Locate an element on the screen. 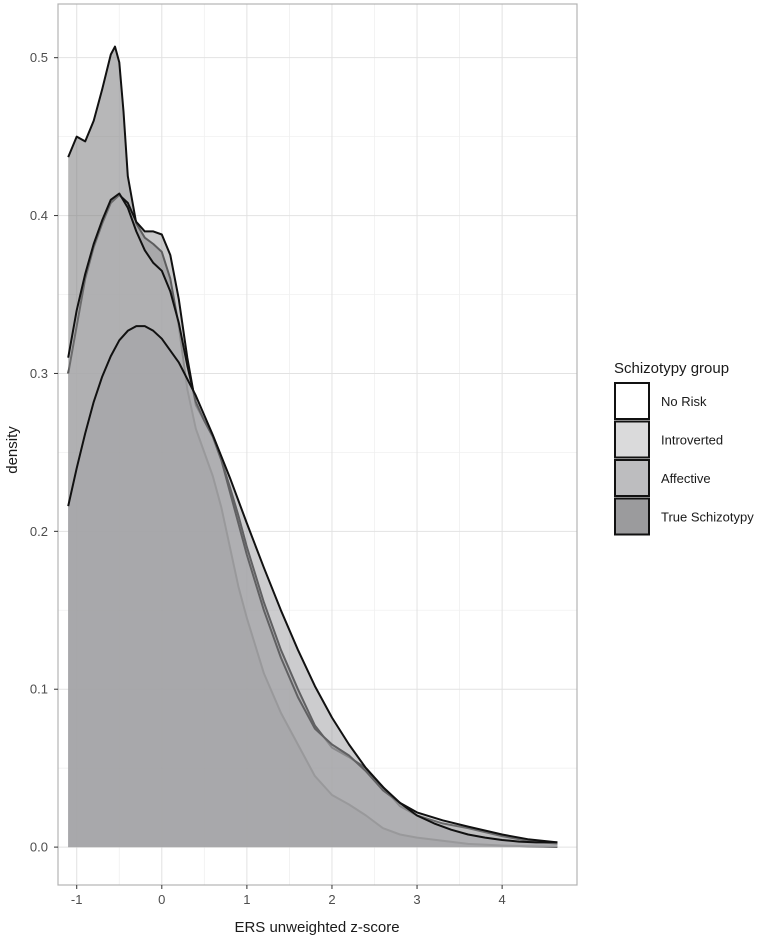 The image size is (768, 940). y-tick-label: 0.1 is located at coordinates (39, 689).